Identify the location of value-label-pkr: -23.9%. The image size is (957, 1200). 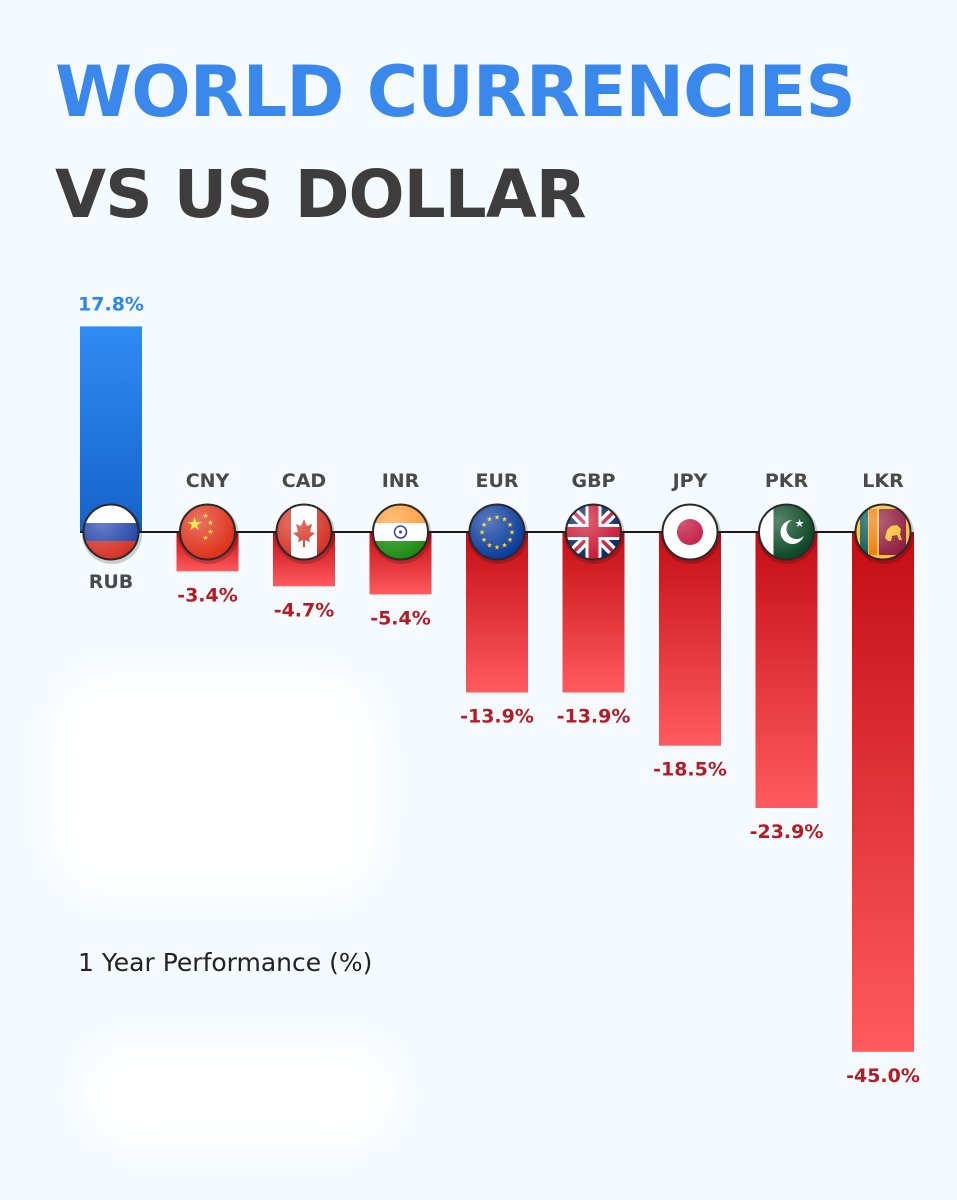
(787, 832).